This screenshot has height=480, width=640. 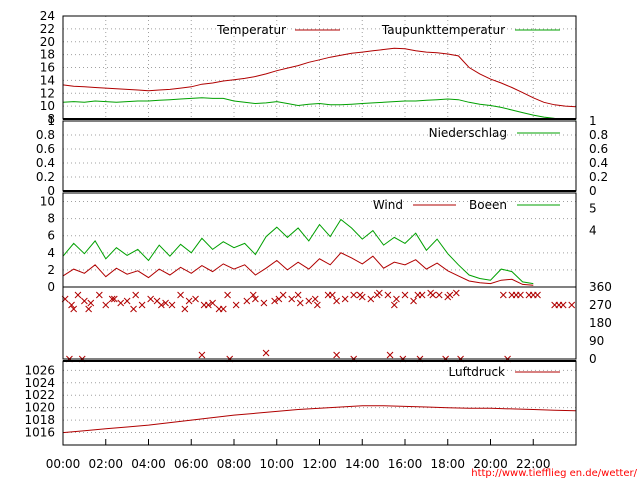 I want to click on direction-y2tick-label: 270, so click(x=600, y=305).